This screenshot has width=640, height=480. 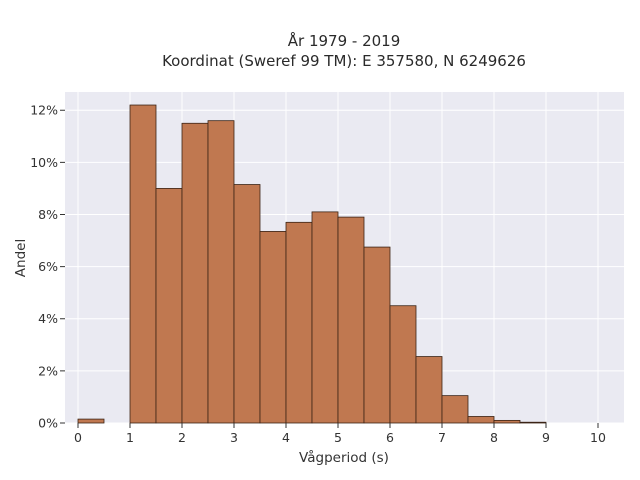 I want to click on y-tick-label: 12%, so click(x=44, y=110).